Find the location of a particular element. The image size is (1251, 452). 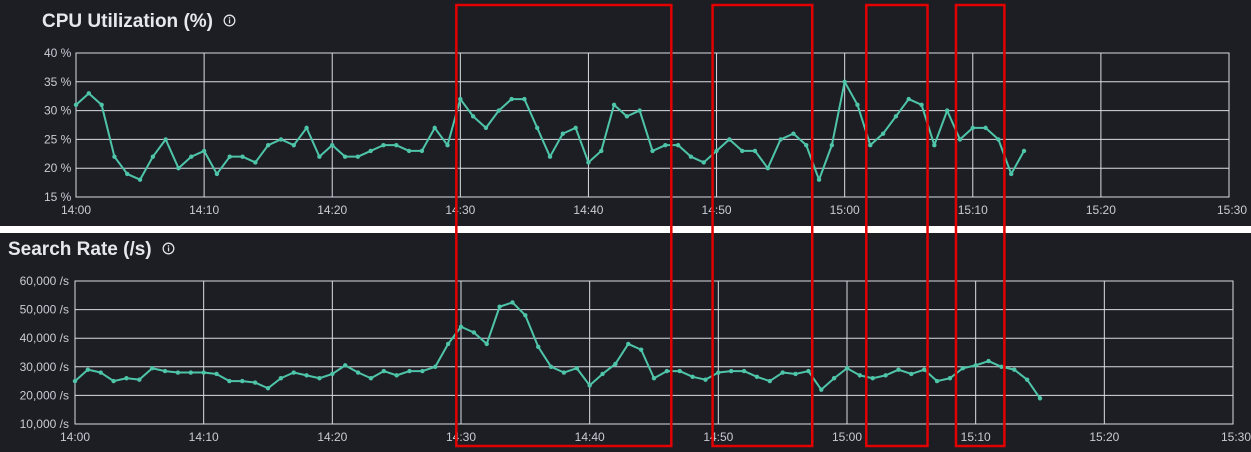

x-tick-label: 15:00 is located at coordinates (845, 210).